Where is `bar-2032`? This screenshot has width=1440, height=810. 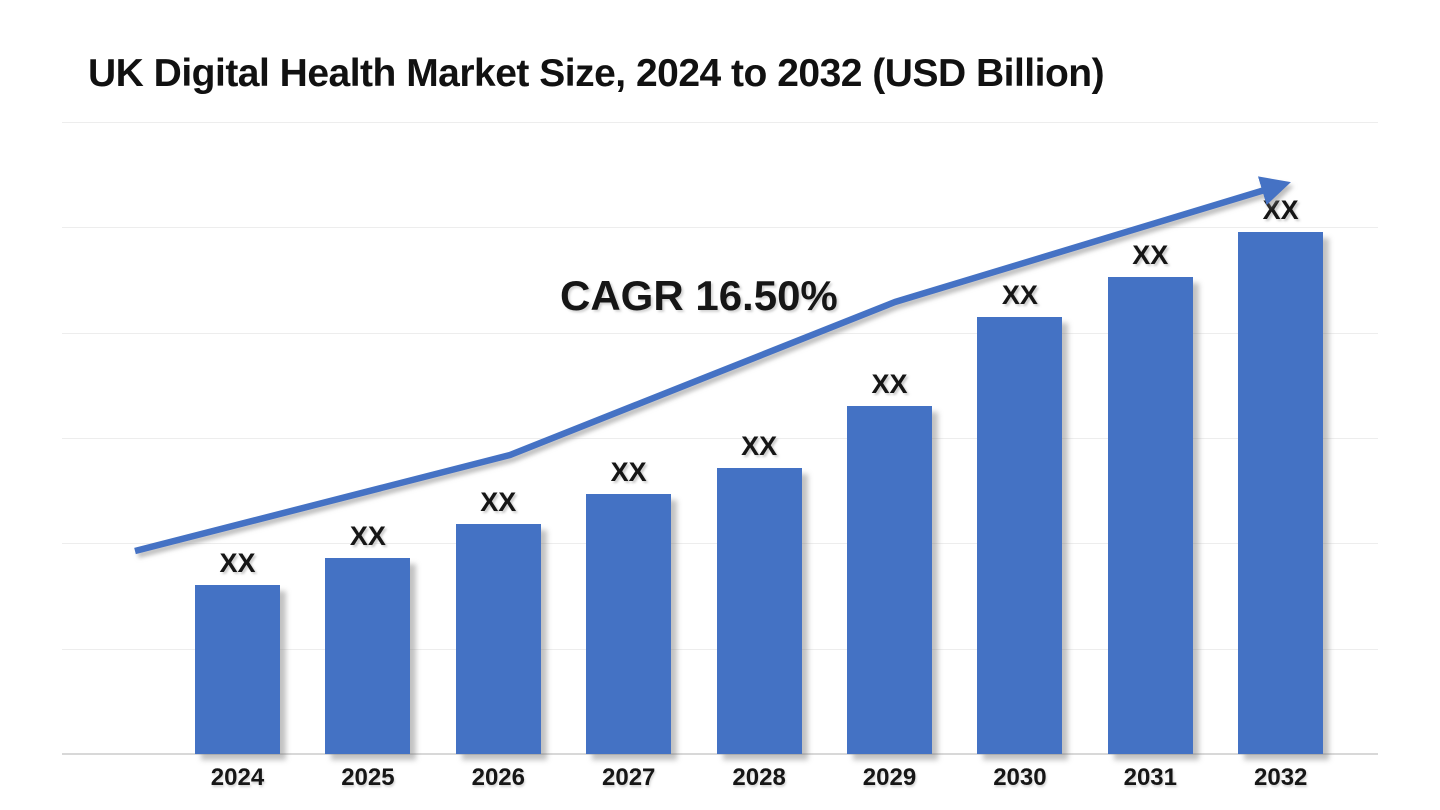
bar-2032 is located at coordinates (1281, 493).